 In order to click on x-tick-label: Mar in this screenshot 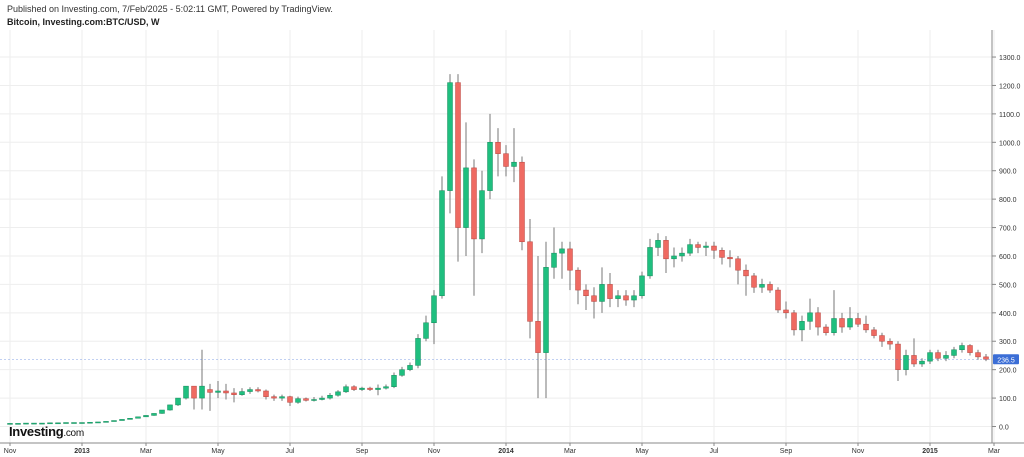, I will do `click(570, 451)`.